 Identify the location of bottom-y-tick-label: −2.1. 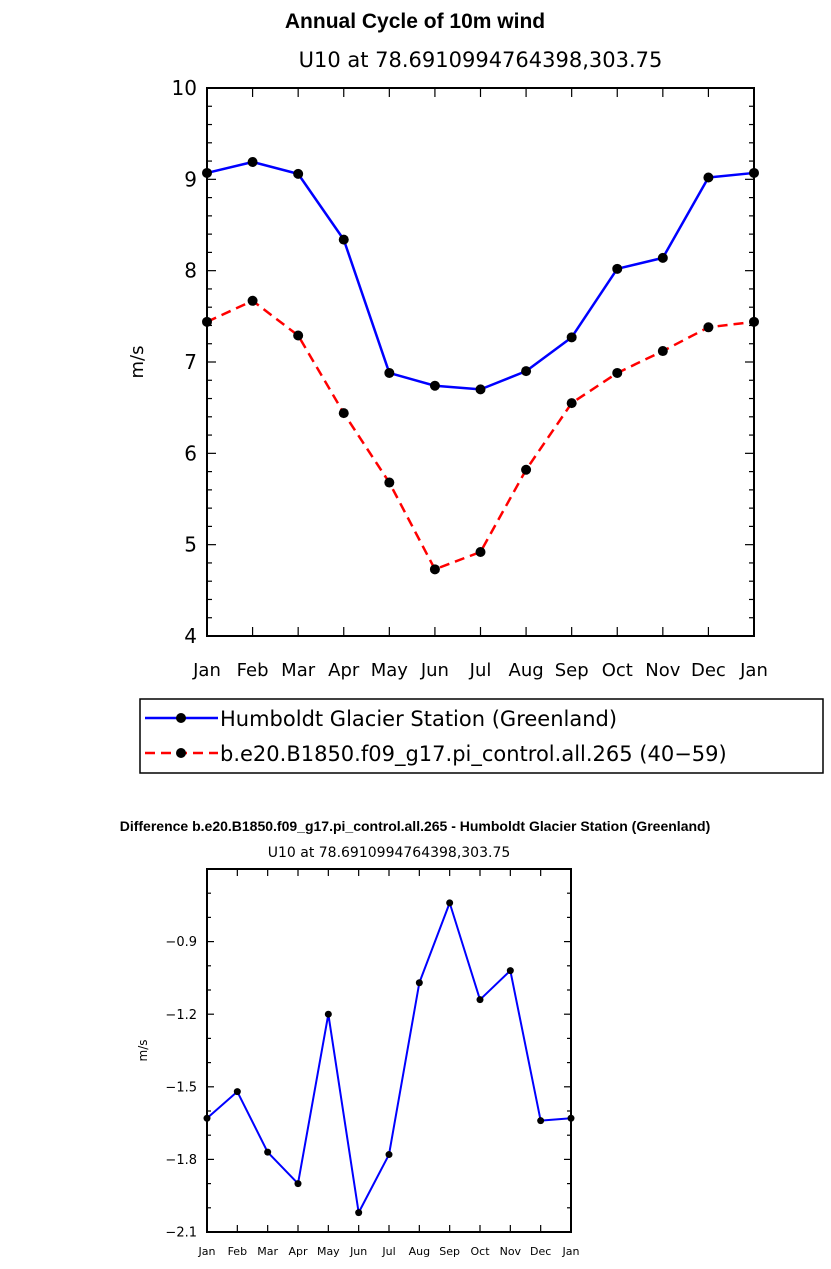
(181, 1233).